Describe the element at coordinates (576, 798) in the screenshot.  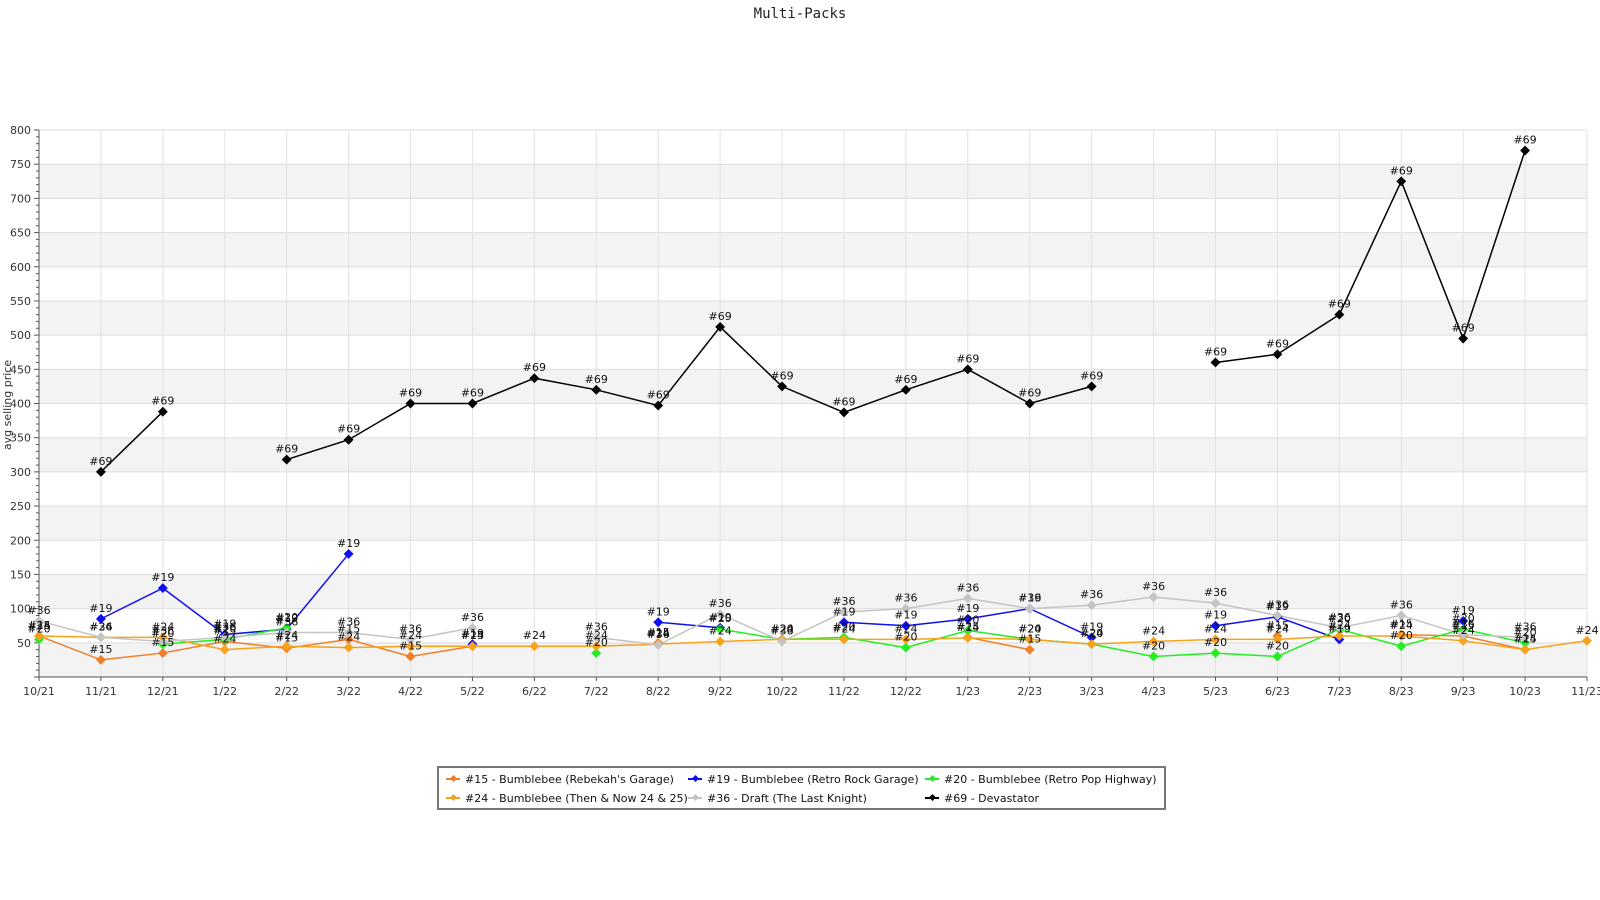
I see `legend-label: #24 - Bumblebee (Then & Now 24 & 25)` at that location.